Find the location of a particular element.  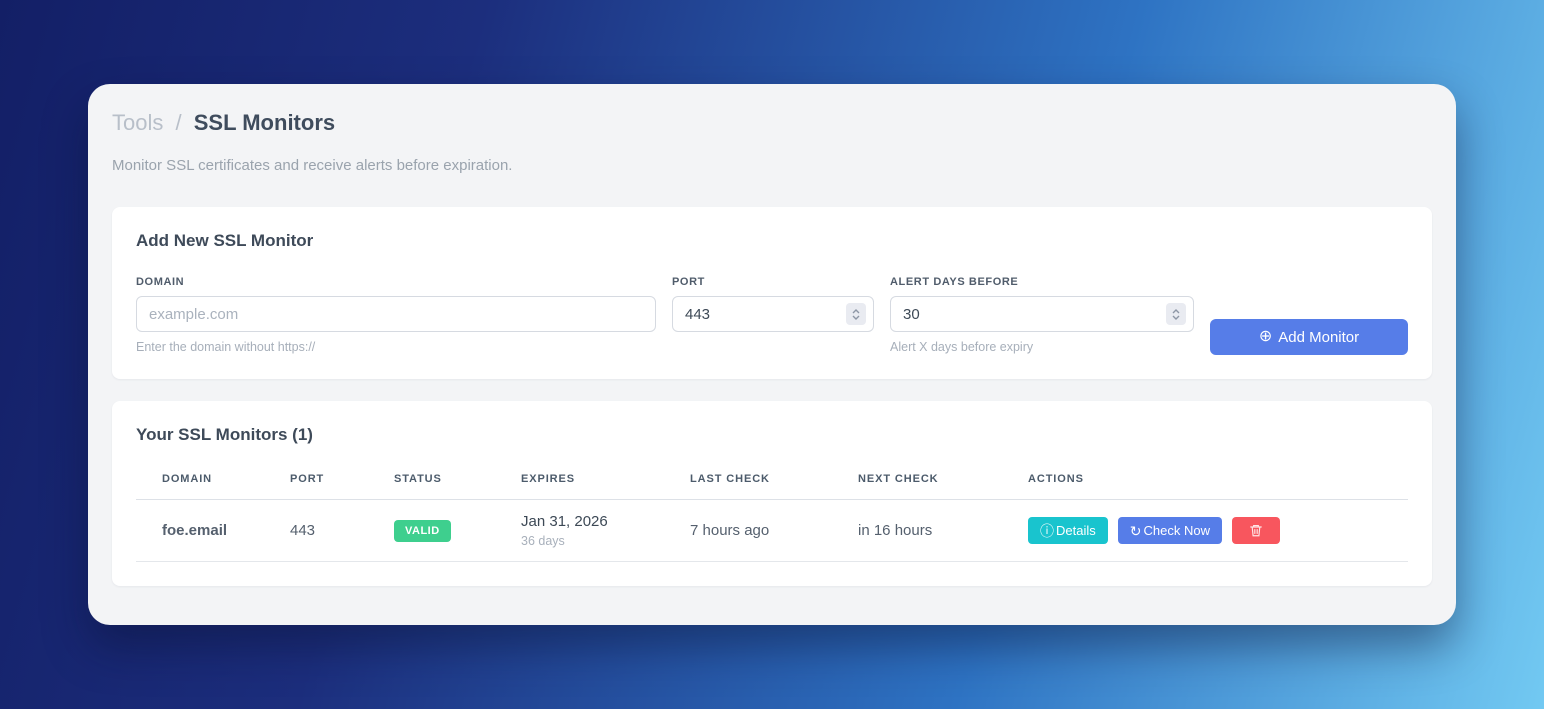

expires-date: Jan 31, 2026 is located at coordinates (564, 521).